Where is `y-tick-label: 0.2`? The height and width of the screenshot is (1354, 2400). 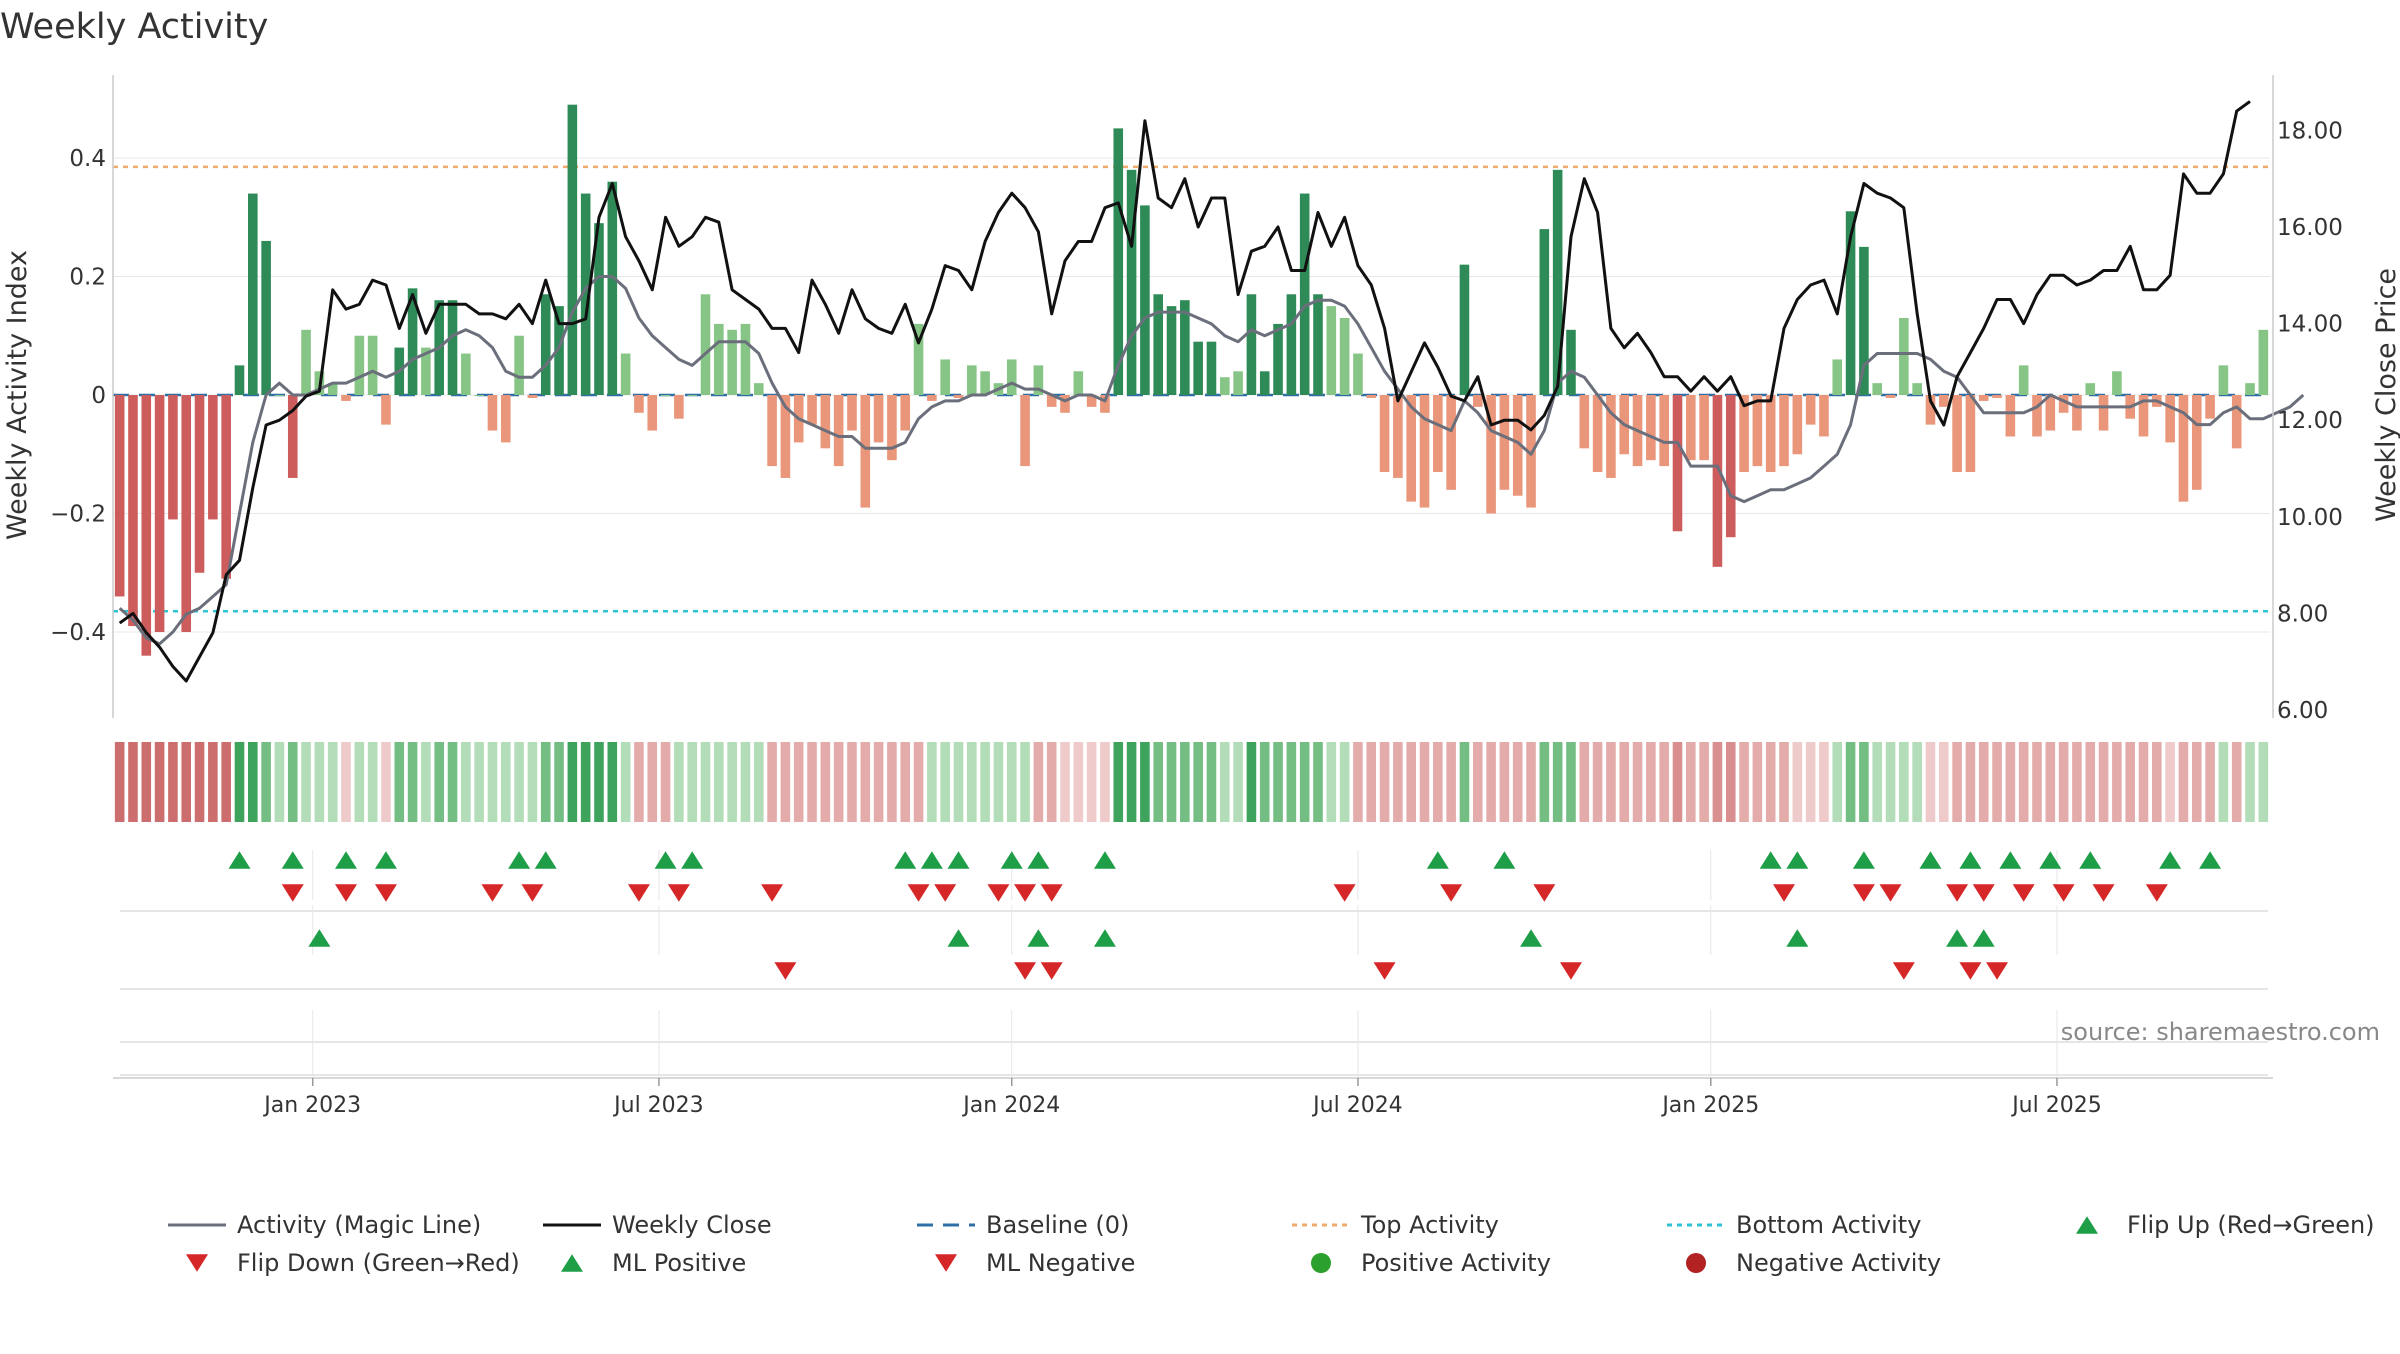
y-tick-label: 0.2 is located at coordinates (87, 278).